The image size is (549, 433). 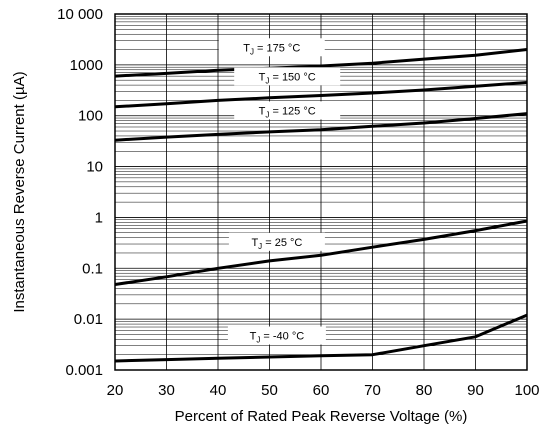 What do you see at coordinates (282, 337) in the screenshot?
I see `series-label-value: = -40 °C` at bounding box center [282, 337].